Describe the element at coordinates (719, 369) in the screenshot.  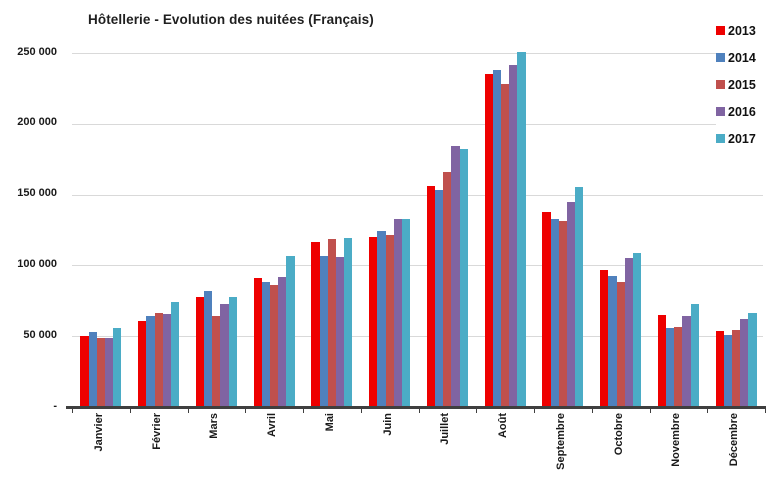
I see `bar-2013-décembre` at that location.